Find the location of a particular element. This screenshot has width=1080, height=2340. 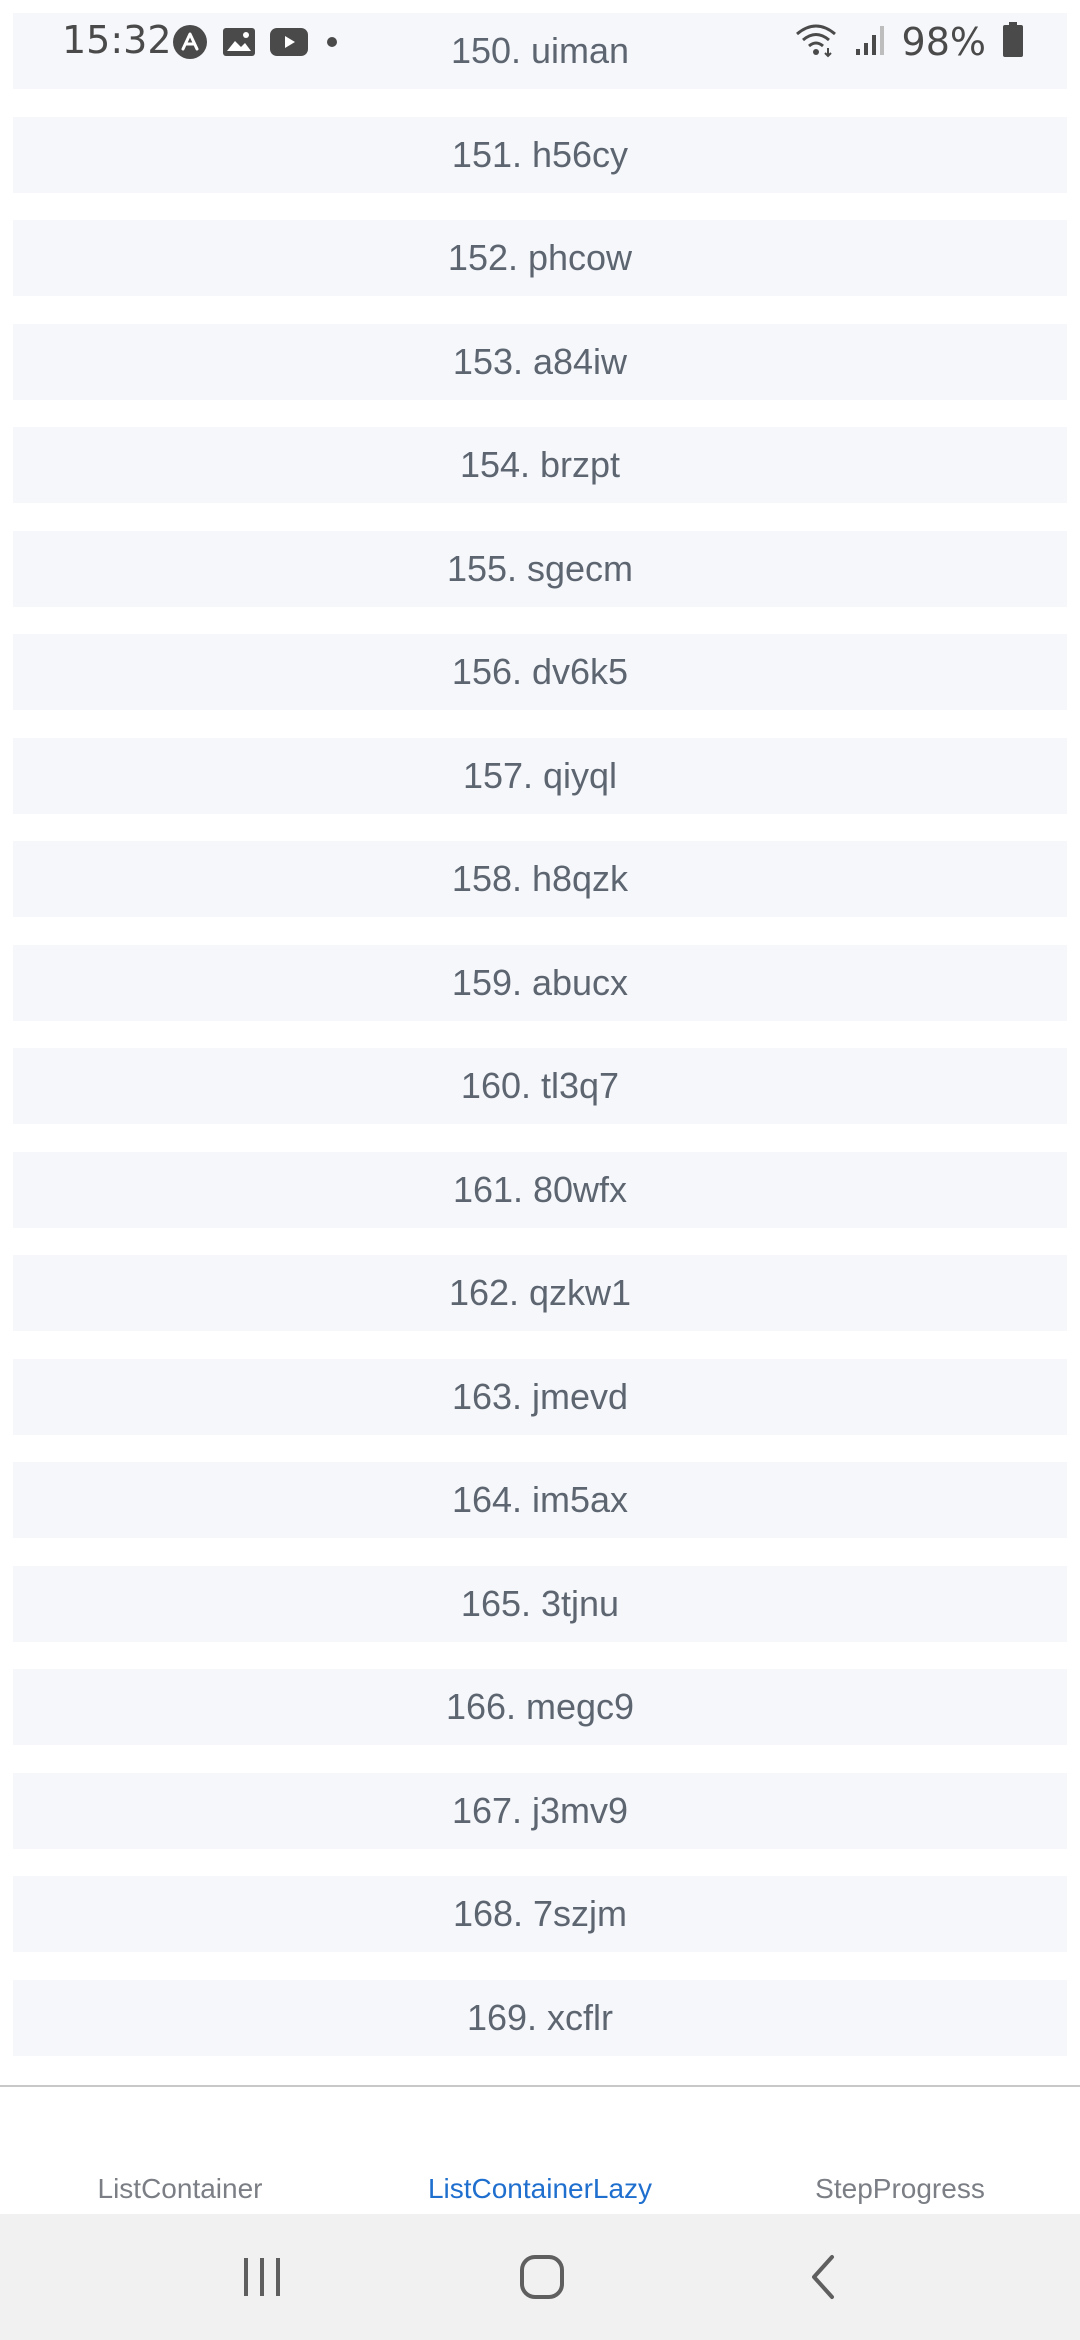

list-item-label: 150. uiman is located at coordinates (540, 50).